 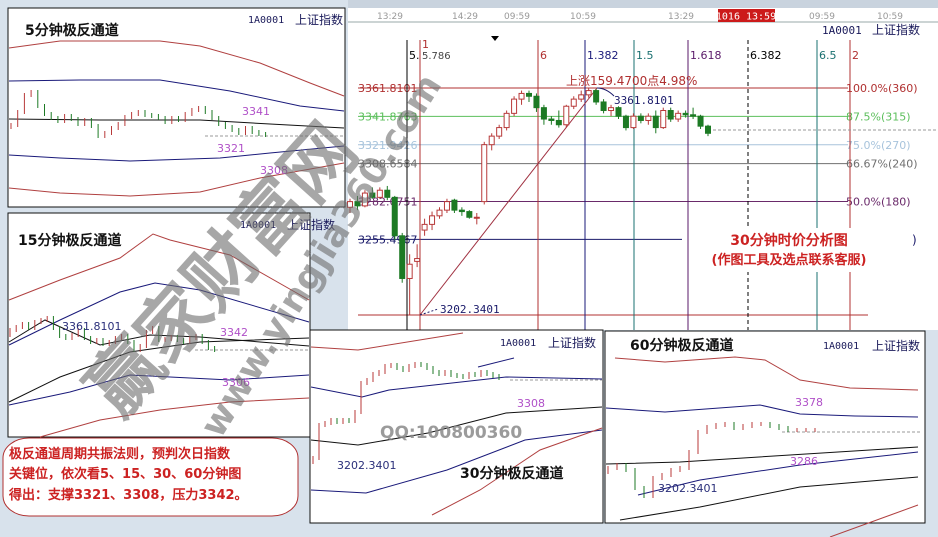 I want to click on fib-level-pct: 66.67%(240), so click(x=882, y=164).